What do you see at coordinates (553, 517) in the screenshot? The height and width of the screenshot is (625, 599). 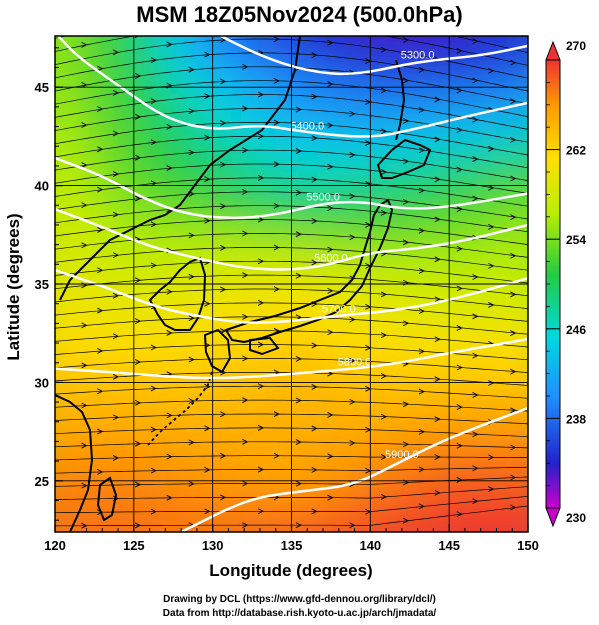 I see `colorbar-bottom-triangle` at bounding box center [553, 517].